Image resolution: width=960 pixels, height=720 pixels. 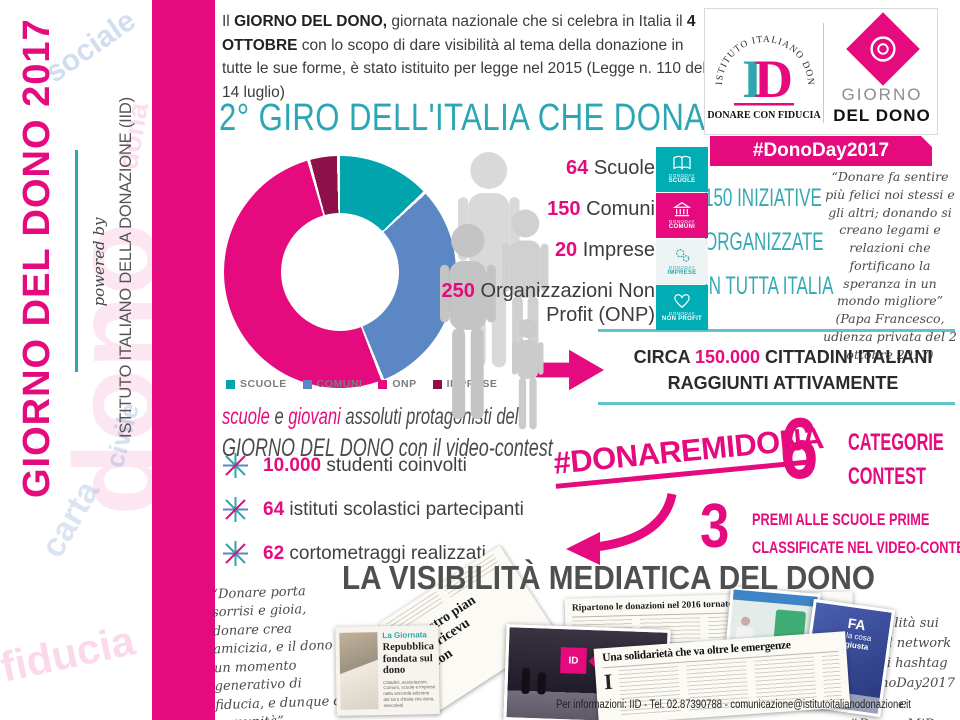 I want to click on intro-bold-date: 4 OTTOBRE, so click(x=459, y=33).